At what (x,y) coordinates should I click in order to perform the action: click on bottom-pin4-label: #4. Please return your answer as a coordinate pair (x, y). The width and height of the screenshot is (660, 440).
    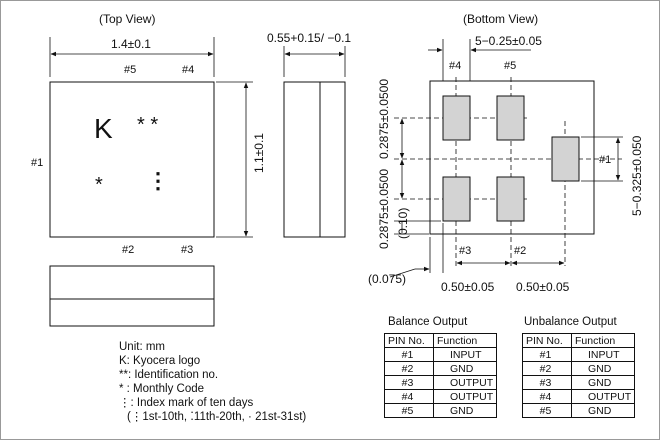
    Looking at the image, I should click on (455, 66).